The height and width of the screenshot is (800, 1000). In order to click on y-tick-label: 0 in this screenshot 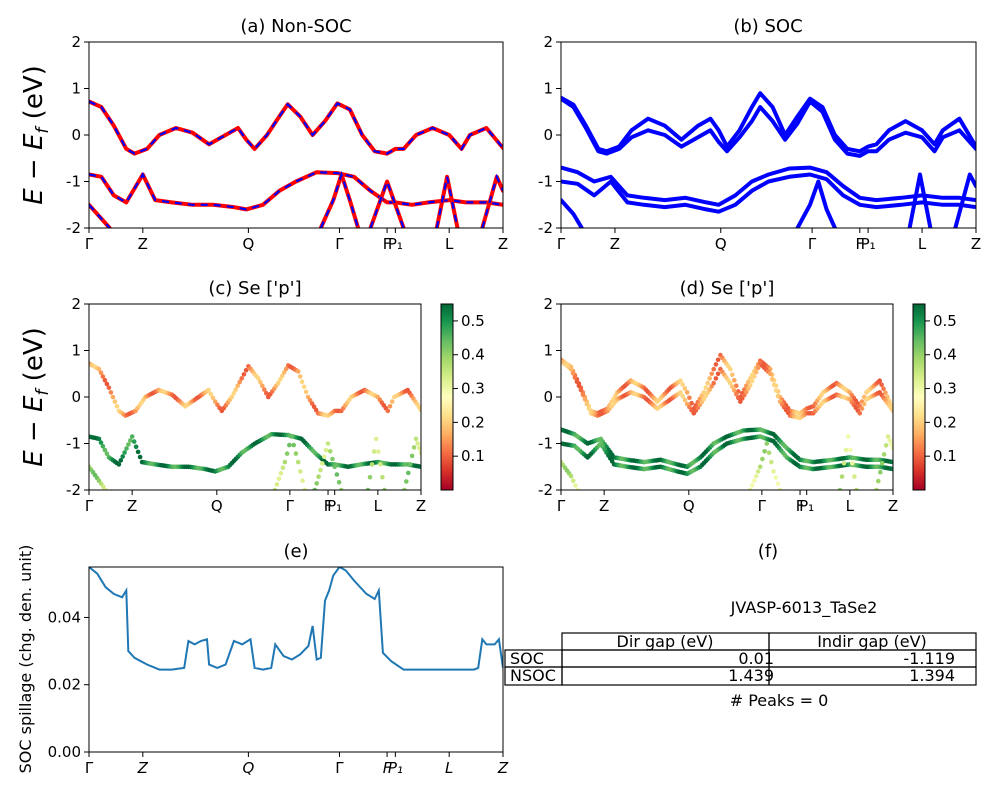, I will do `click(548, 135)`.